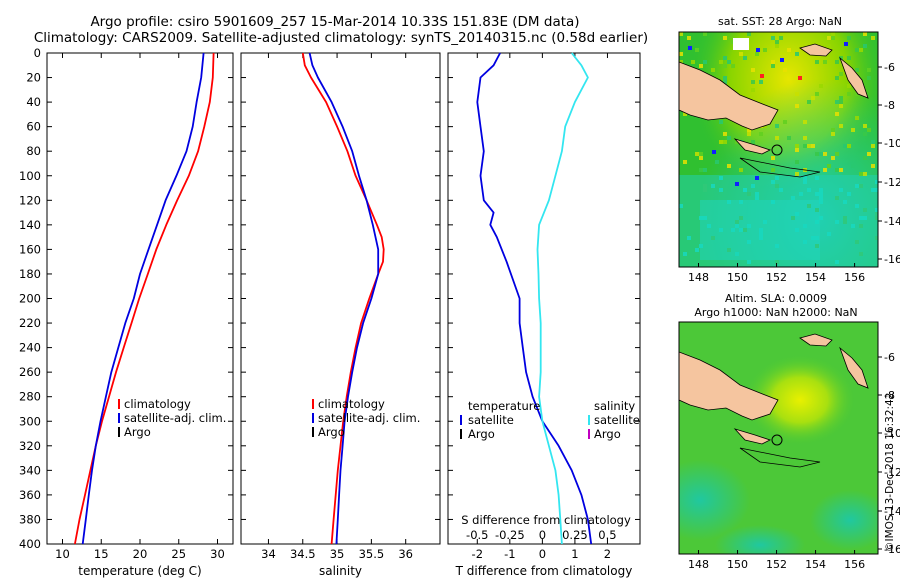  I want to click on x-tick-label: 35.5, so click(372, 554).